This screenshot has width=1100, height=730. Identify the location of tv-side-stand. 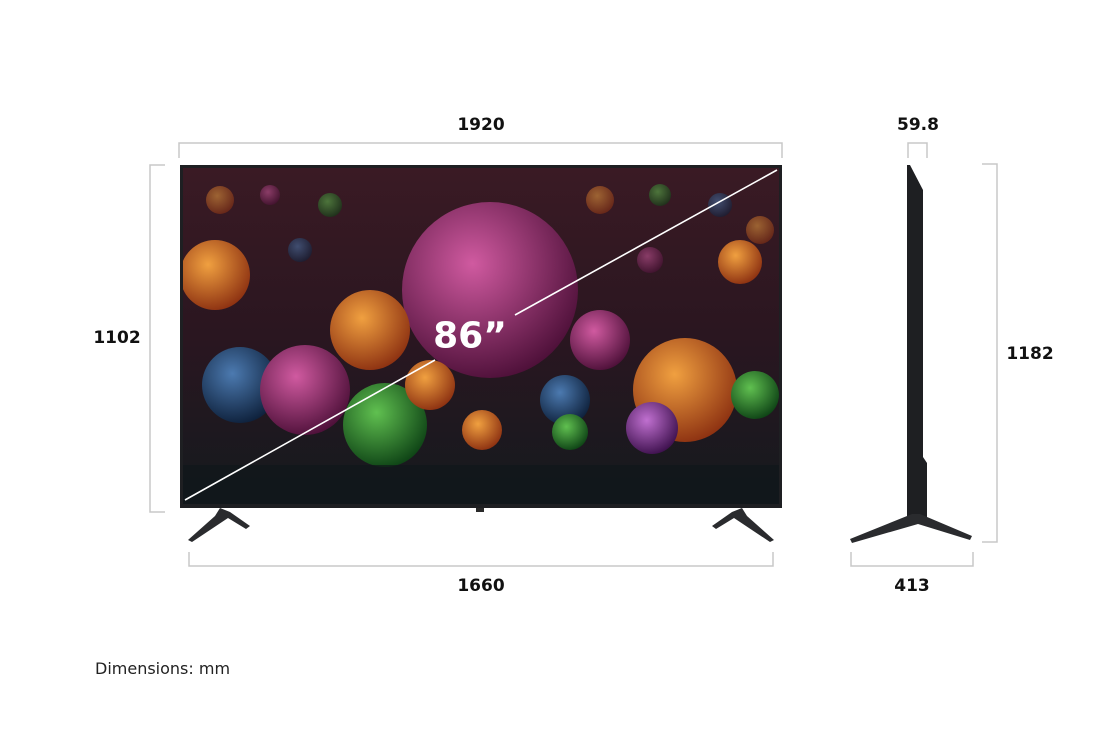
(911, 528).